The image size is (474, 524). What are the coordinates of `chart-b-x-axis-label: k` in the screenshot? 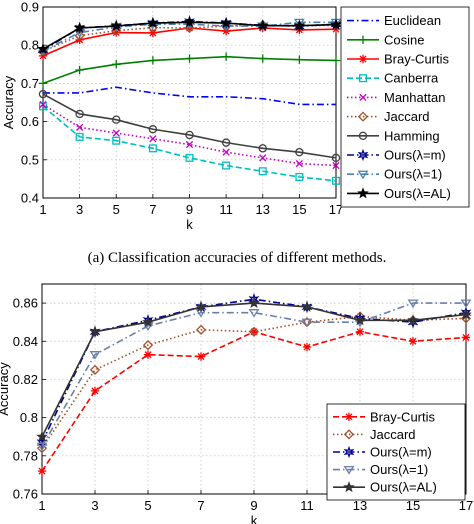 It's located at (254, 518).